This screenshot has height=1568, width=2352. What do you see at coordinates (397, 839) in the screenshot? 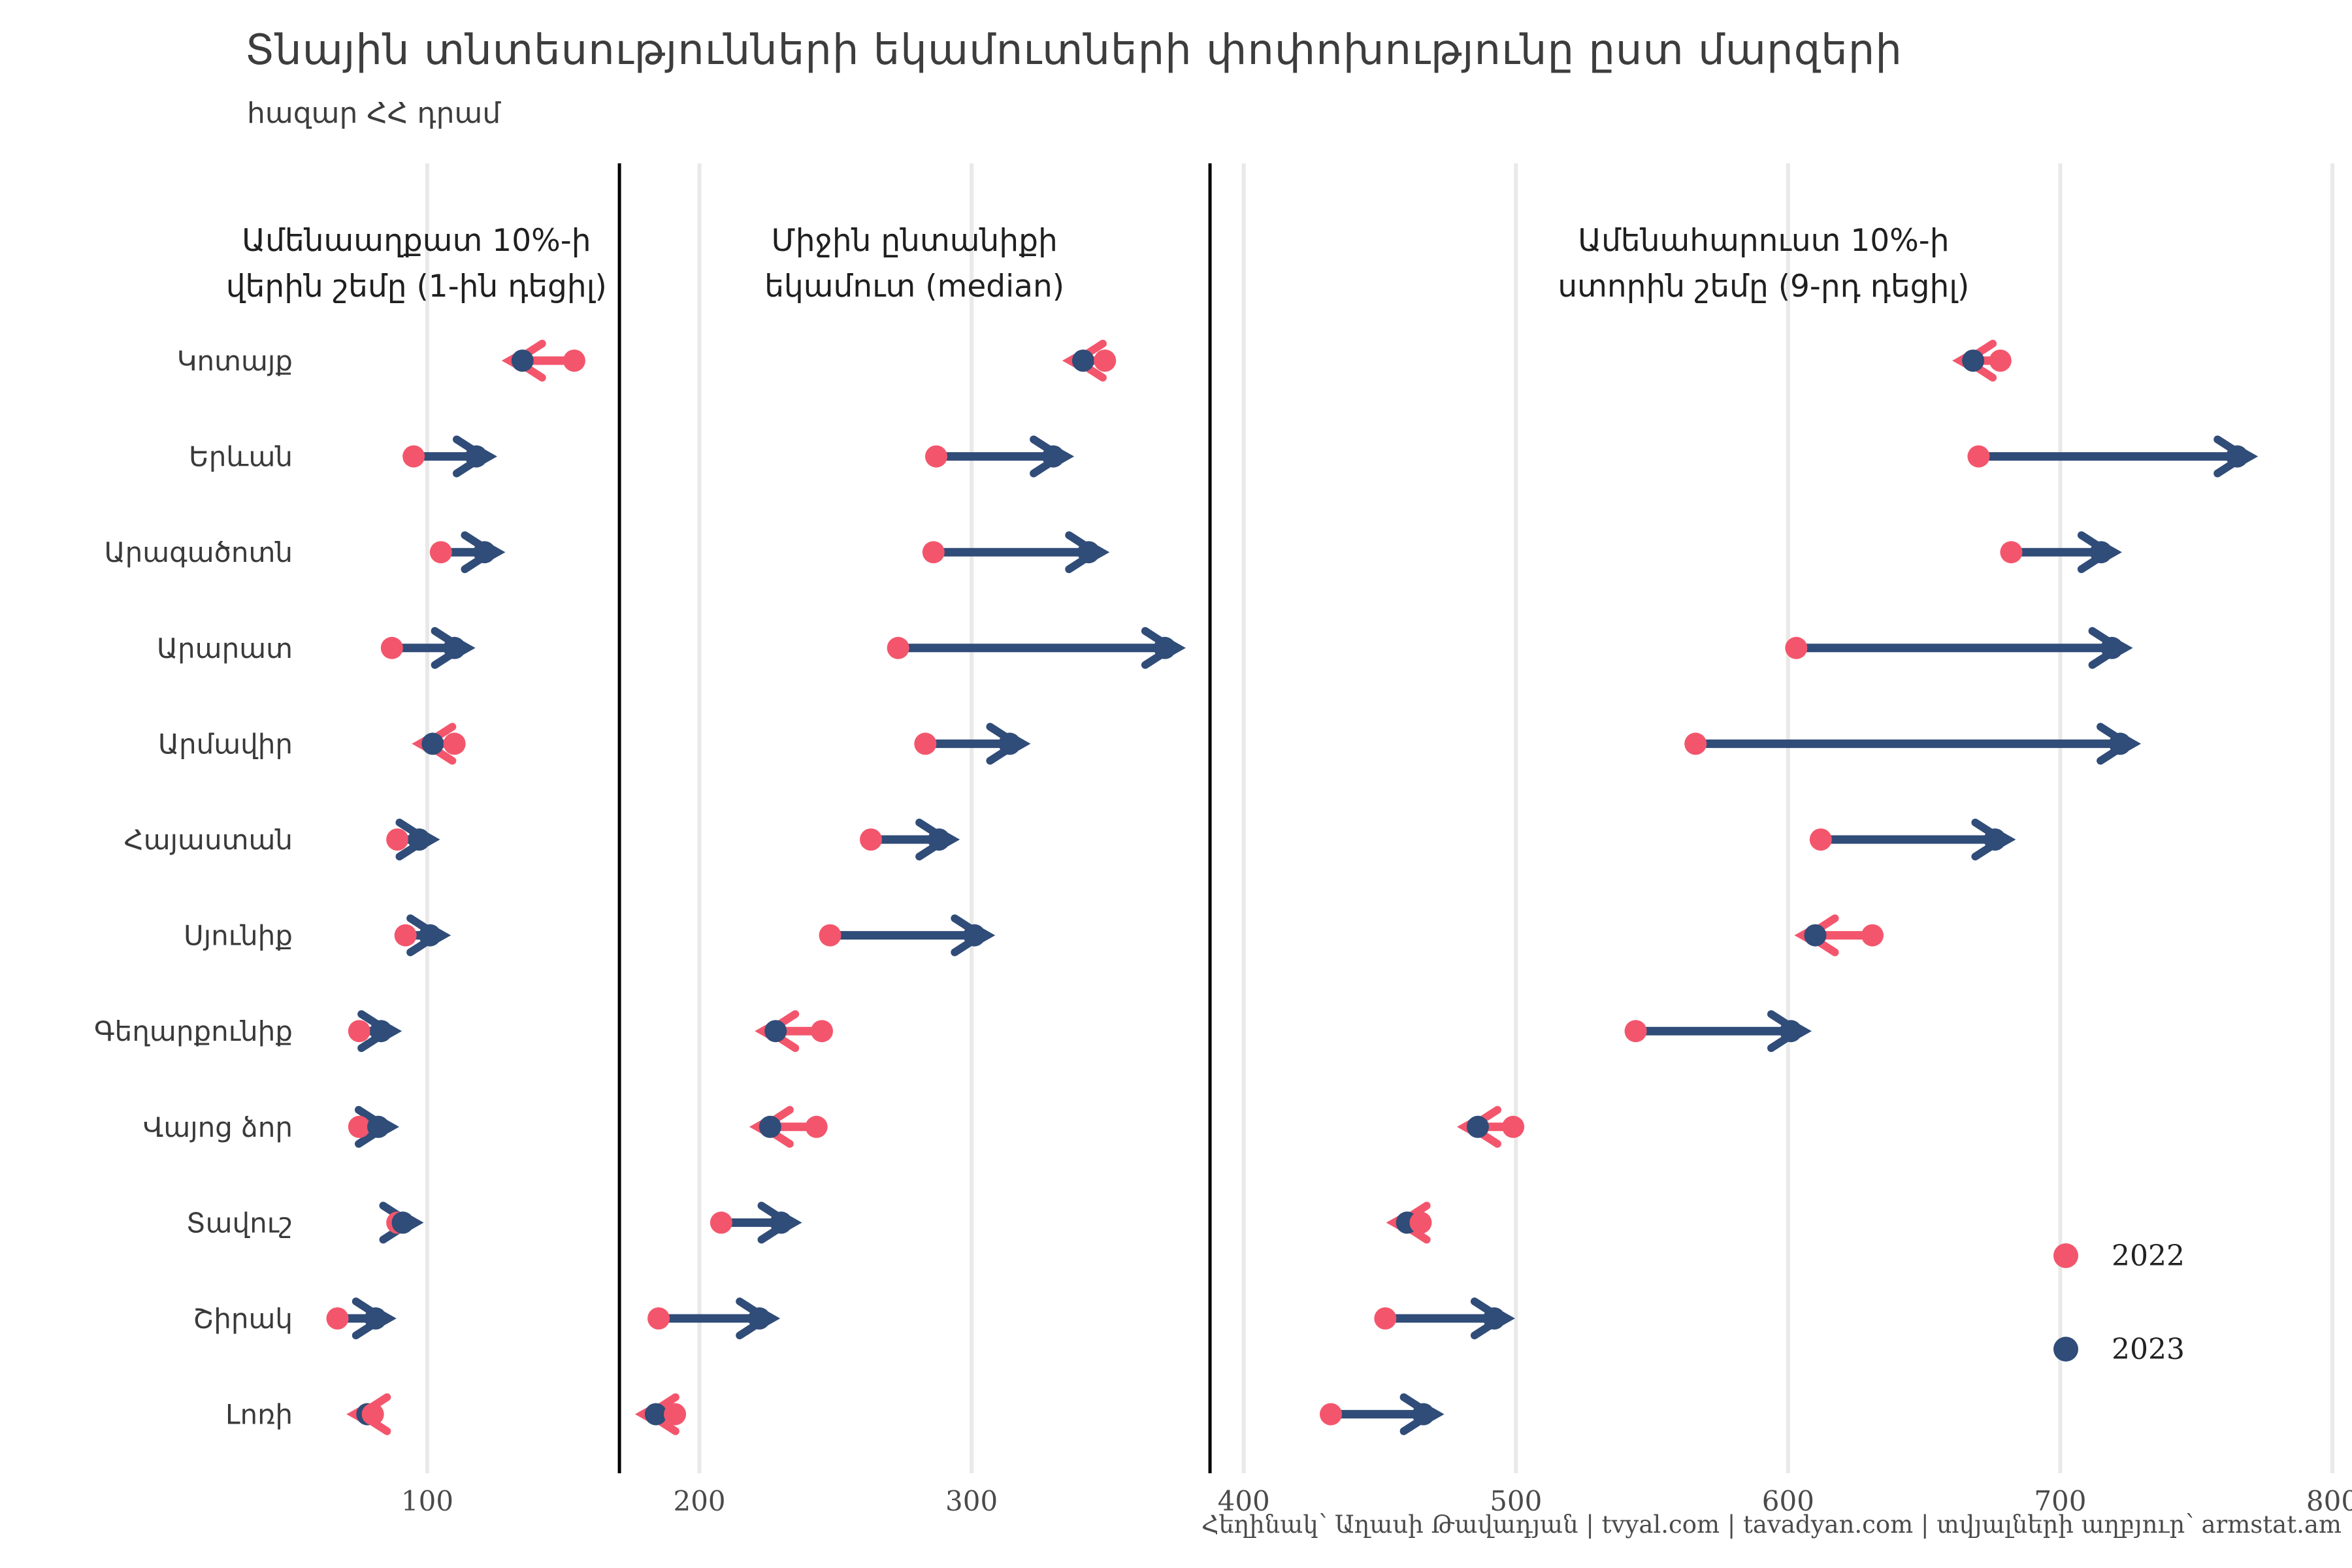
I see `arrow-decile1-row5-dot-2022` at bounding box center [397, 839].